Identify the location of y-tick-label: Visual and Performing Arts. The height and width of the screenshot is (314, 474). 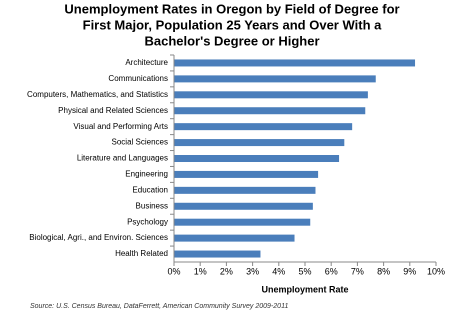
(120, 126).